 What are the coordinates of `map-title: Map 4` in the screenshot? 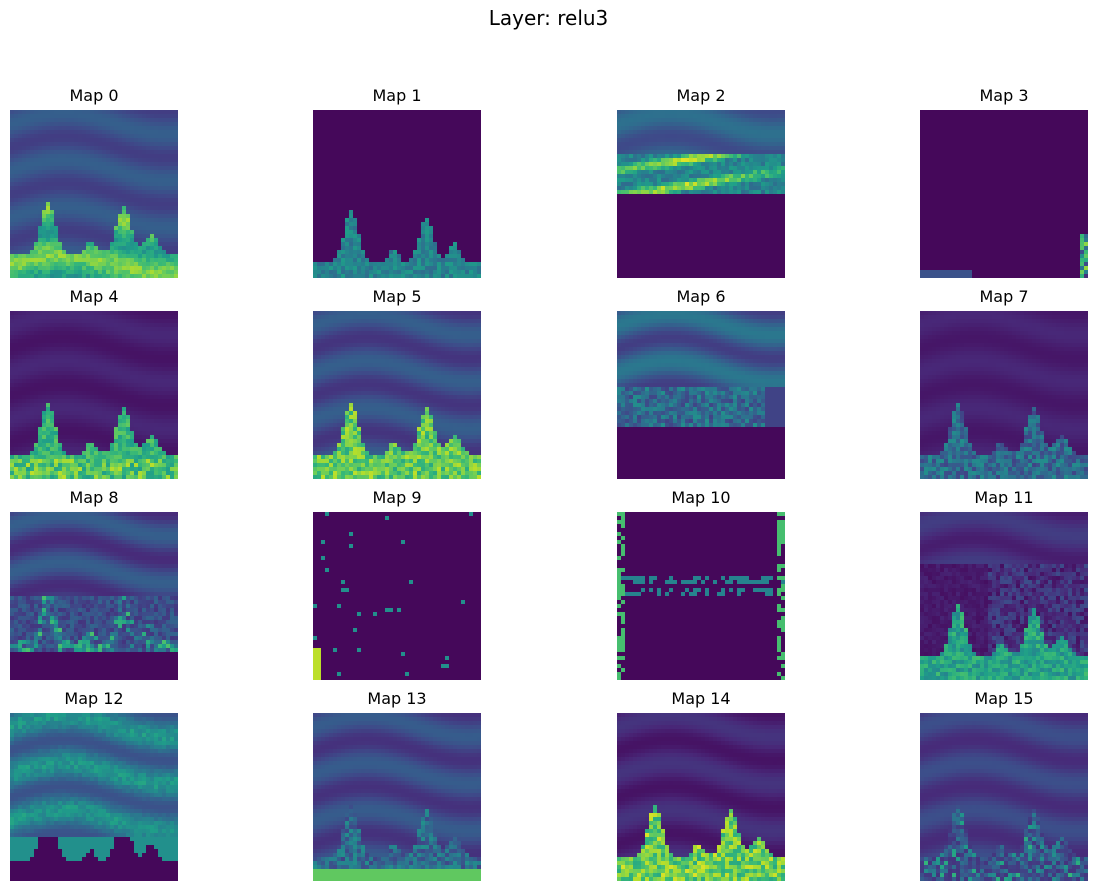 It's located at (94, 296).